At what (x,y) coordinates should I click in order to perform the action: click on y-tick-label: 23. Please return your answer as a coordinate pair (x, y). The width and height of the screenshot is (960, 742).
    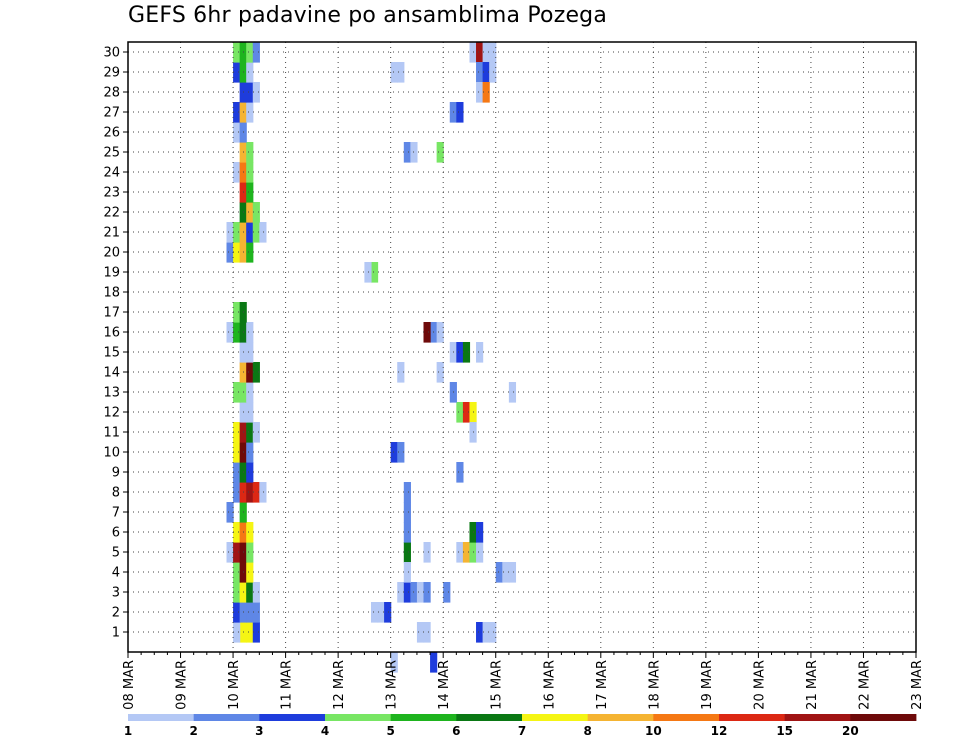
    Looking at the image, I should click on (111, 193).